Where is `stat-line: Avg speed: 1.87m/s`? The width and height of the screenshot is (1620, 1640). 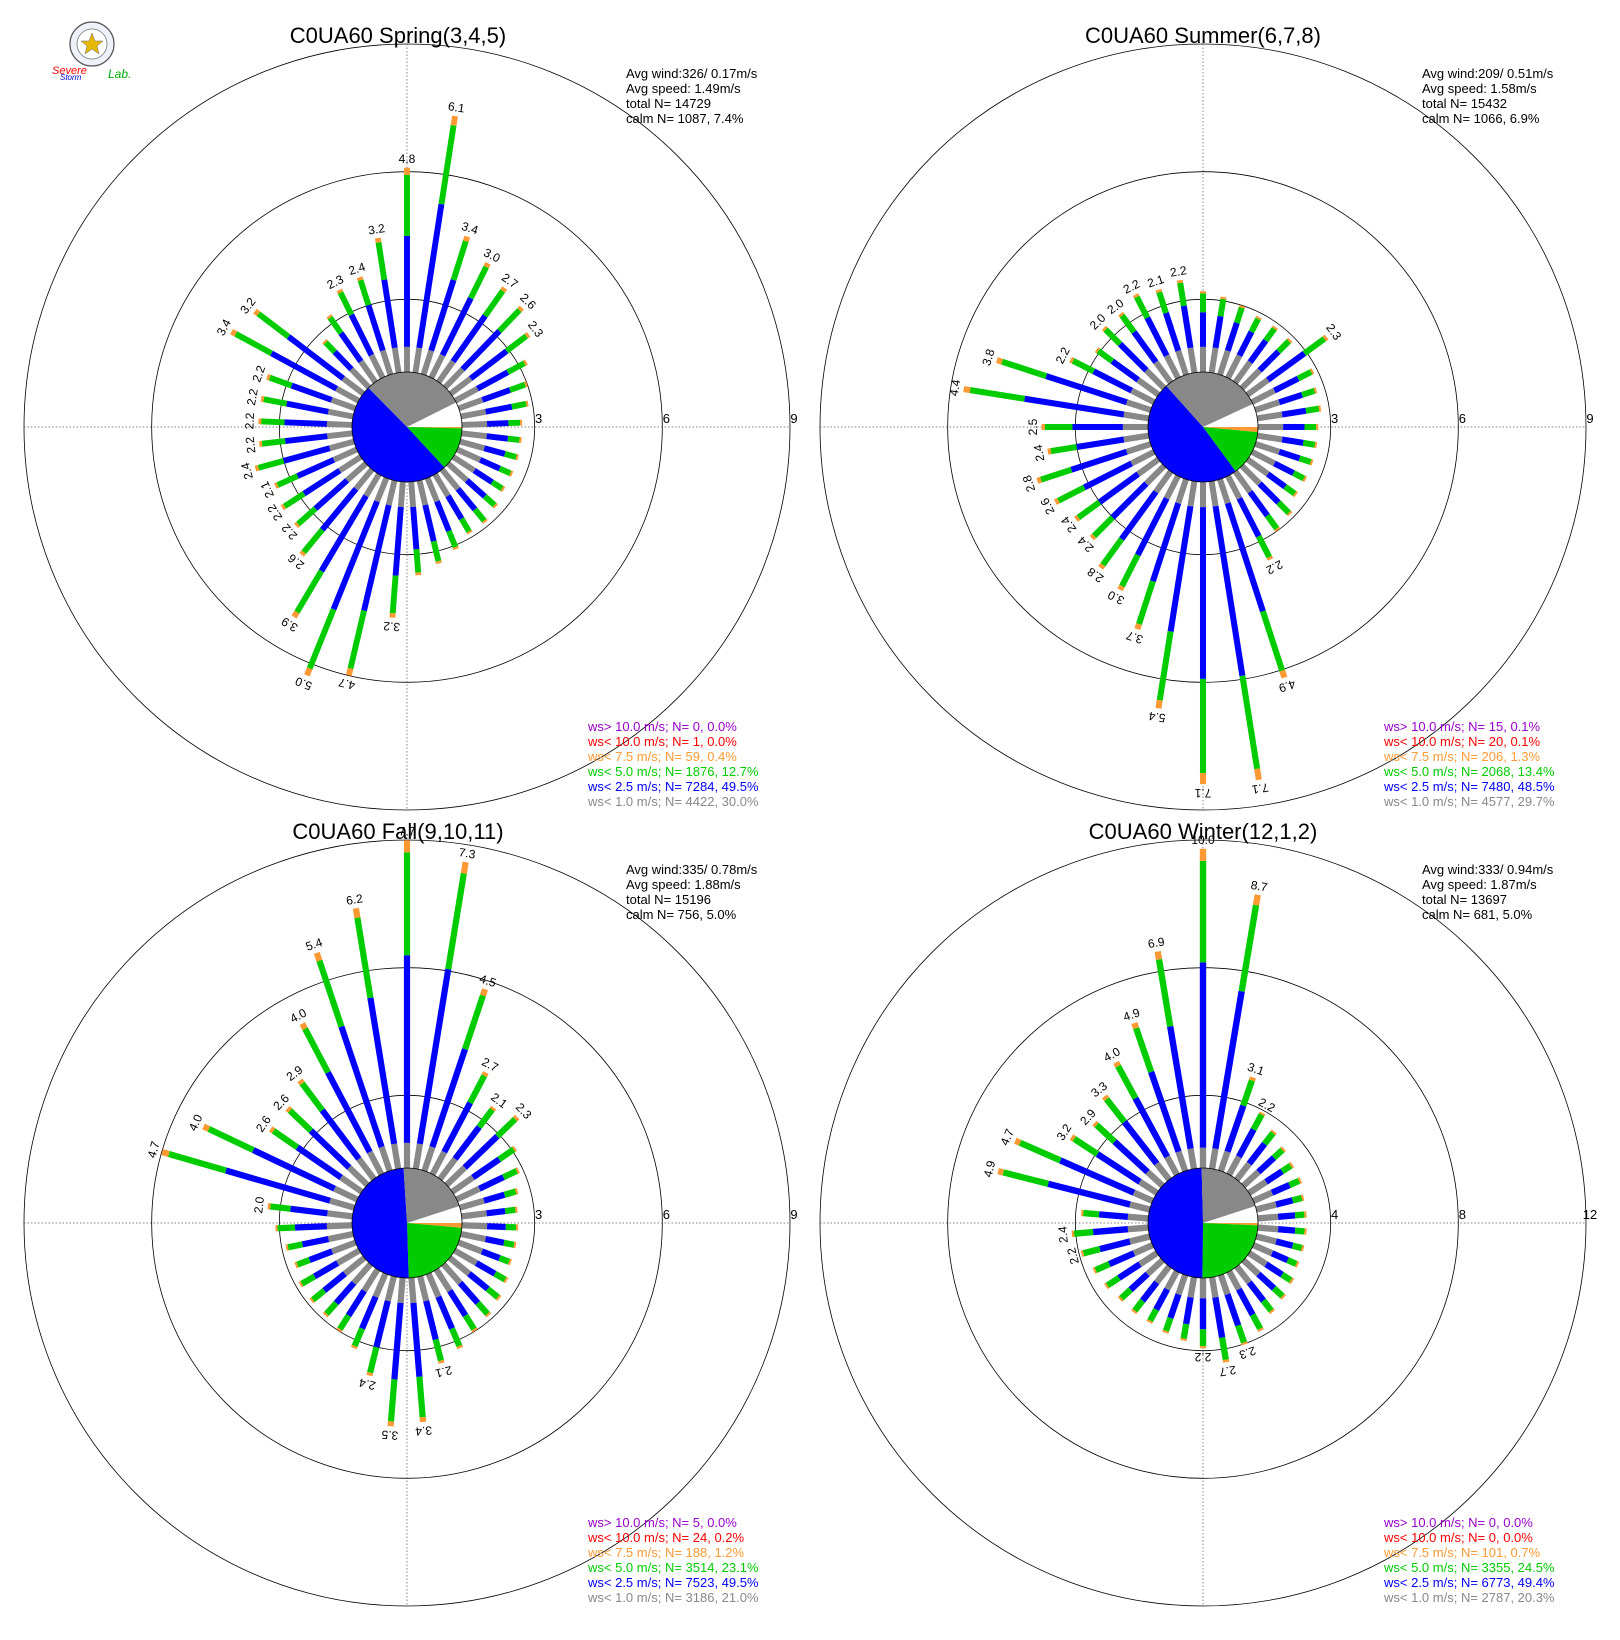
stat-line: Avg speed: 1.87m/s is located at coordinates (1479, 884).